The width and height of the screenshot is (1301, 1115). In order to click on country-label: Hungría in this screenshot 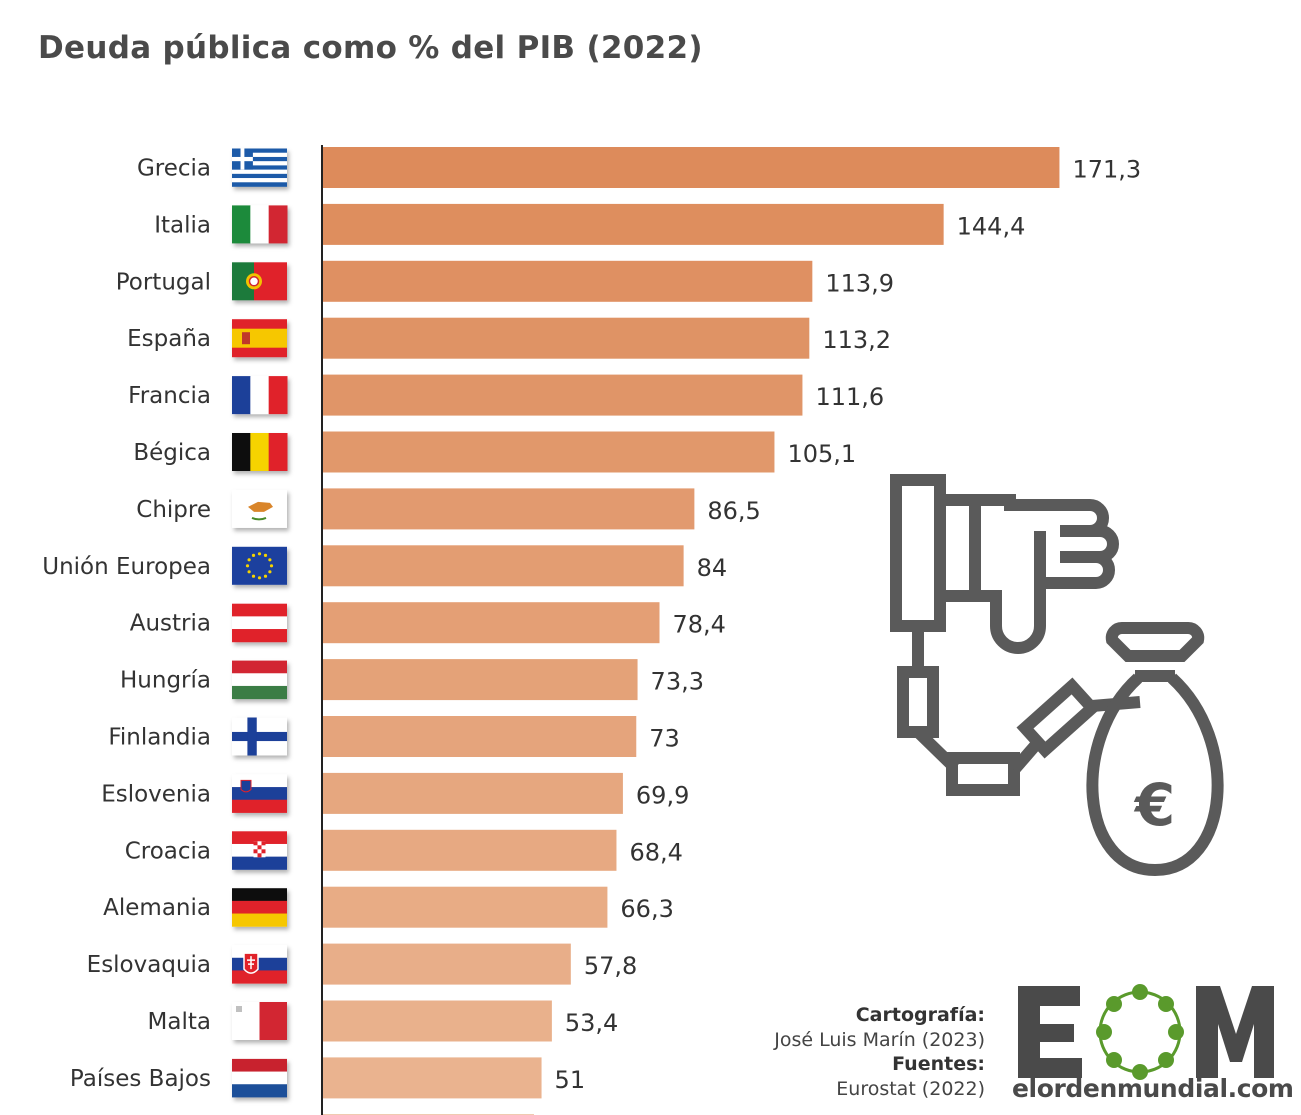, I will do `click(165, 681)`.